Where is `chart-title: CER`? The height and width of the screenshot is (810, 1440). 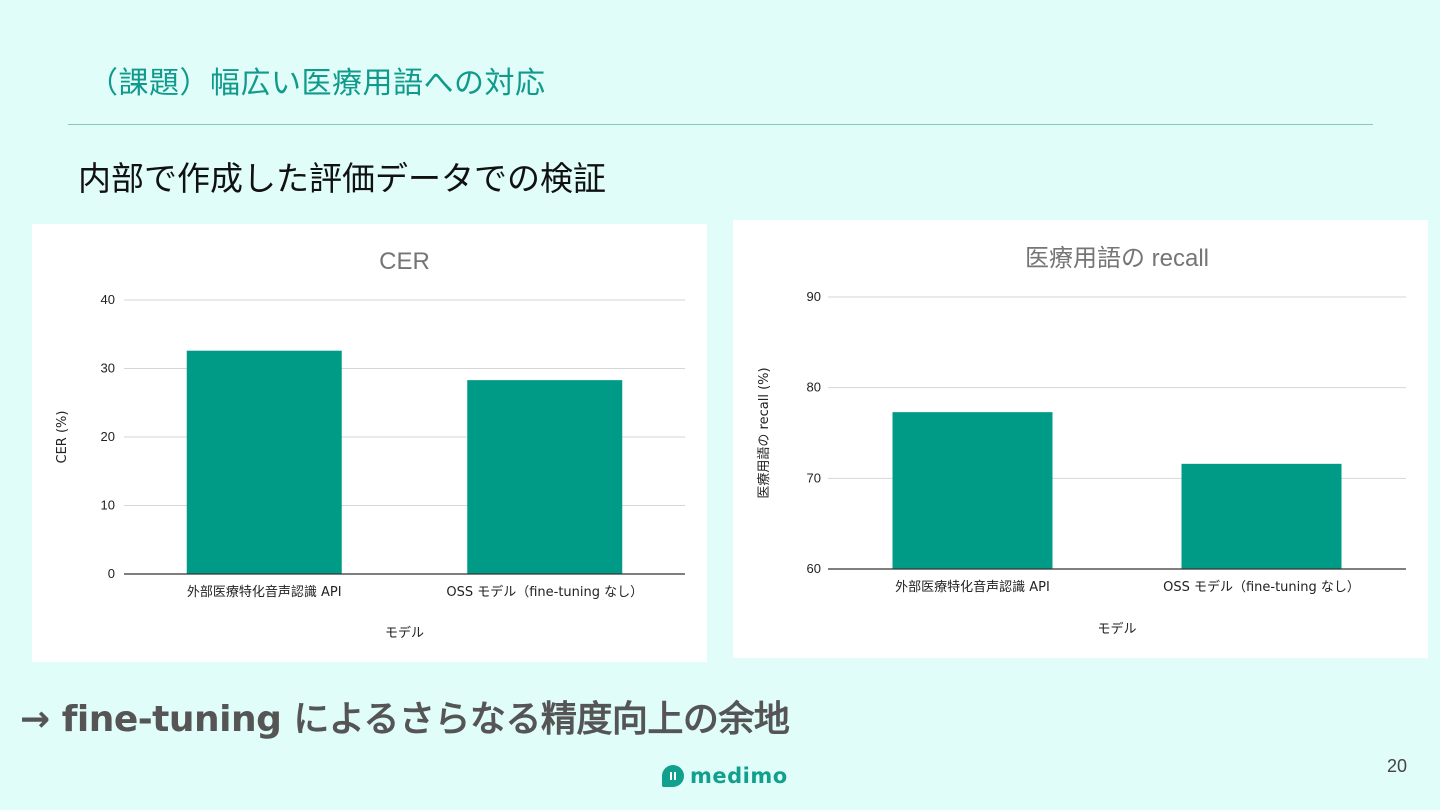
chart-title: CER is located at coordinates (404, 261).